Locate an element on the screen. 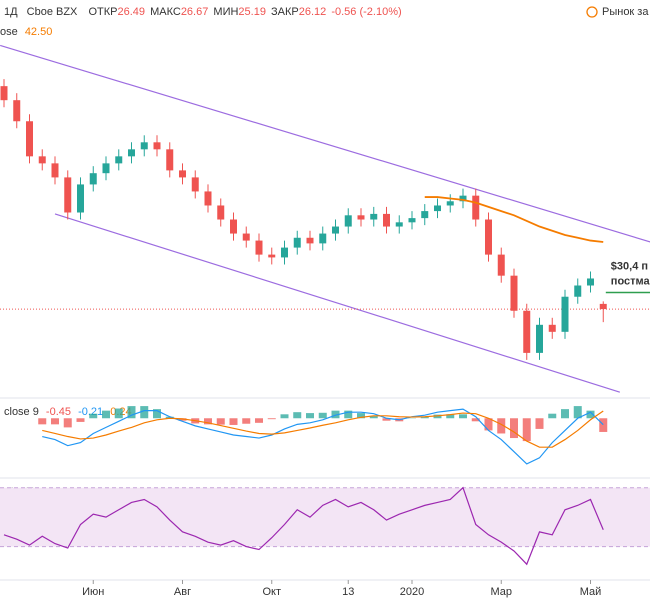 The height and width of the screenshot is (600, 650). change: -0.56 is located at coordinates (343, 12).